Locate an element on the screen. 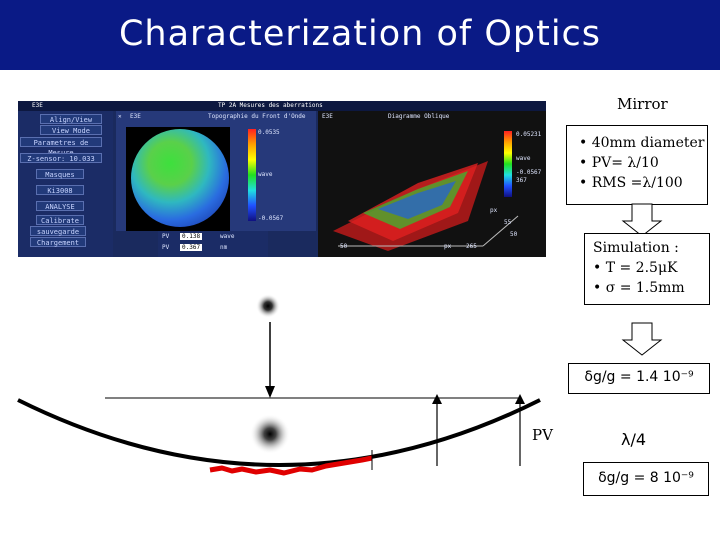 The height and width of the screenshot is (540, 720). panel1-title: Topographie du Front d'Onde is located at coordinates (257, 116).